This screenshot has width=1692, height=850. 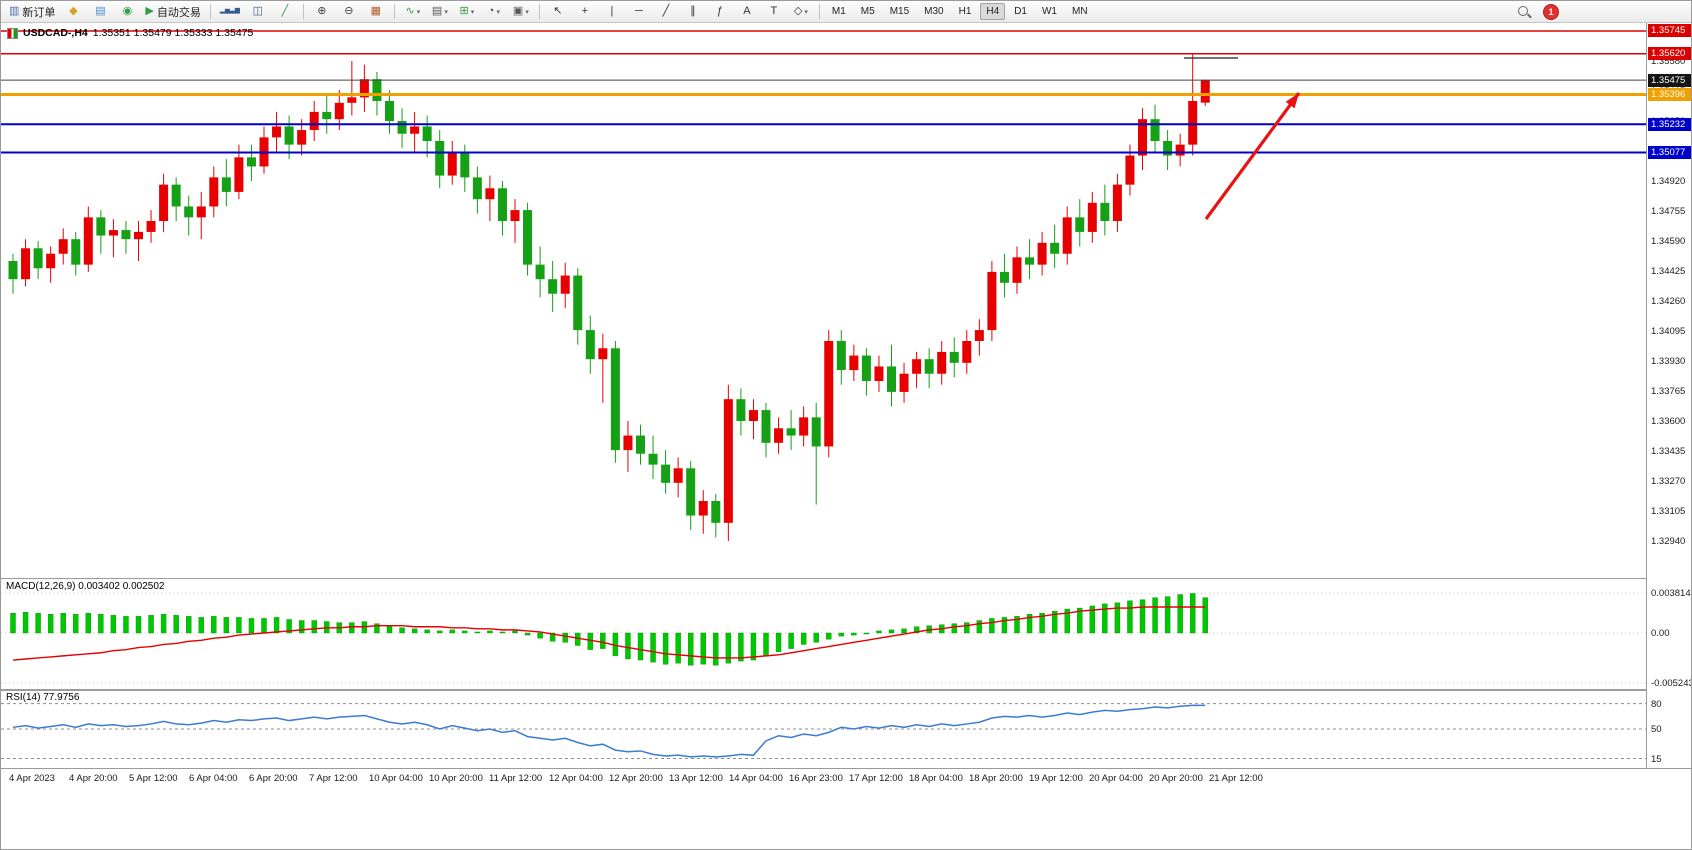 I want to click on price-tag-1.35077: 1.35077, so click(x=1669, y=152).